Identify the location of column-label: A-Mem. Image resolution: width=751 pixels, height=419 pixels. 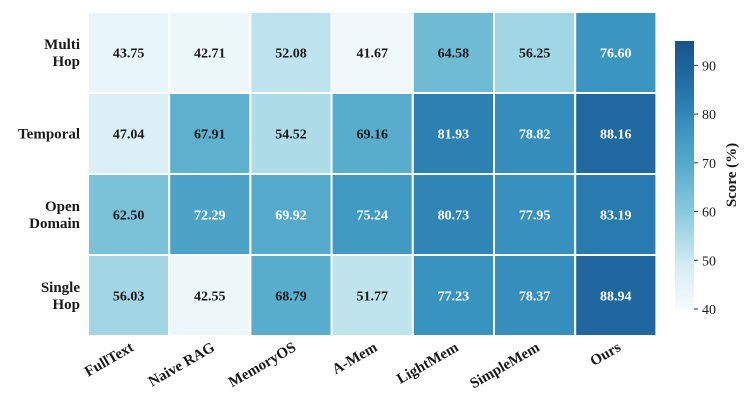
(355, 358).